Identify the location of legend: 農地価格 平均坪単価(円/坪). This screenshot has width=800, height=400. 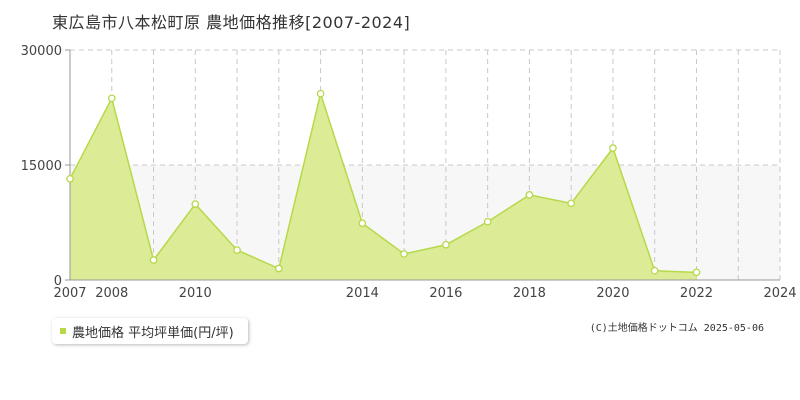
(150, 331).